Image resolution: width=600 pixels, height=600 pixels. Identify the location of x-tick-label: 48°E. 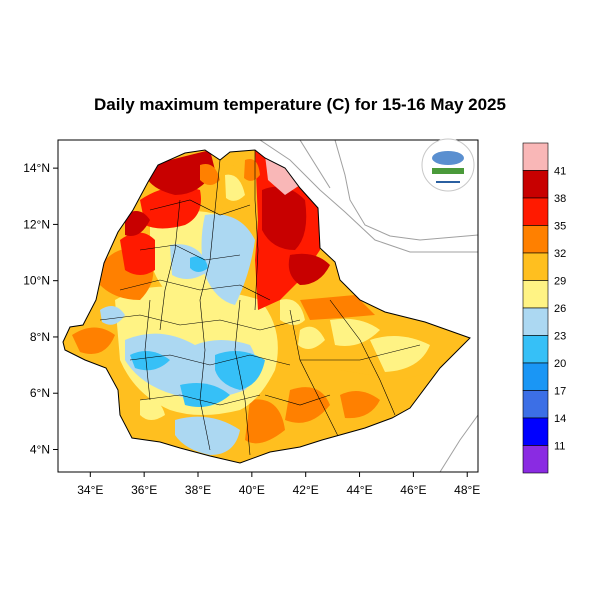
(467, 490).